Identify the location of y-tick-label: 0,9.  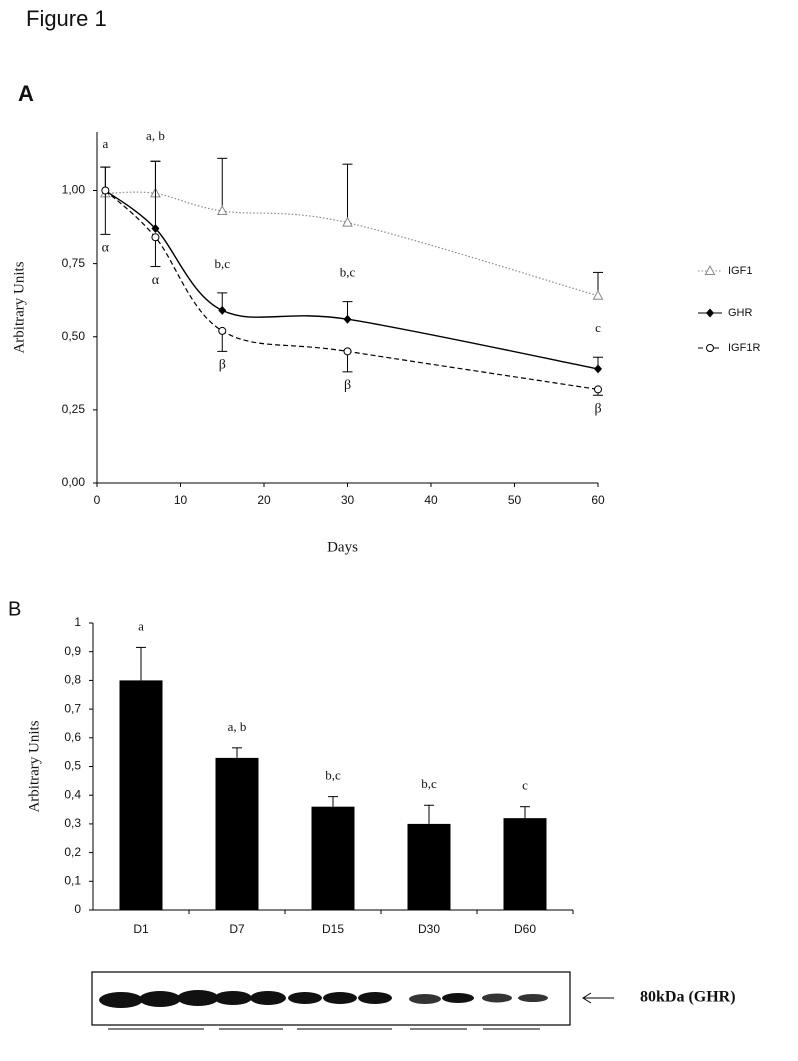
(72, 651).